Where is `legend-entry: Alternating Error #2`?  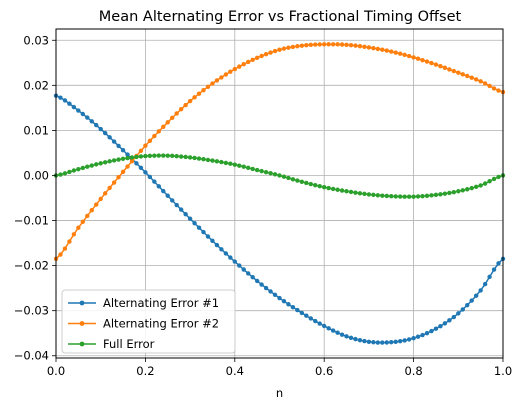 legend-entry: Alternating Error #2 is located at coordinates (143, 324).